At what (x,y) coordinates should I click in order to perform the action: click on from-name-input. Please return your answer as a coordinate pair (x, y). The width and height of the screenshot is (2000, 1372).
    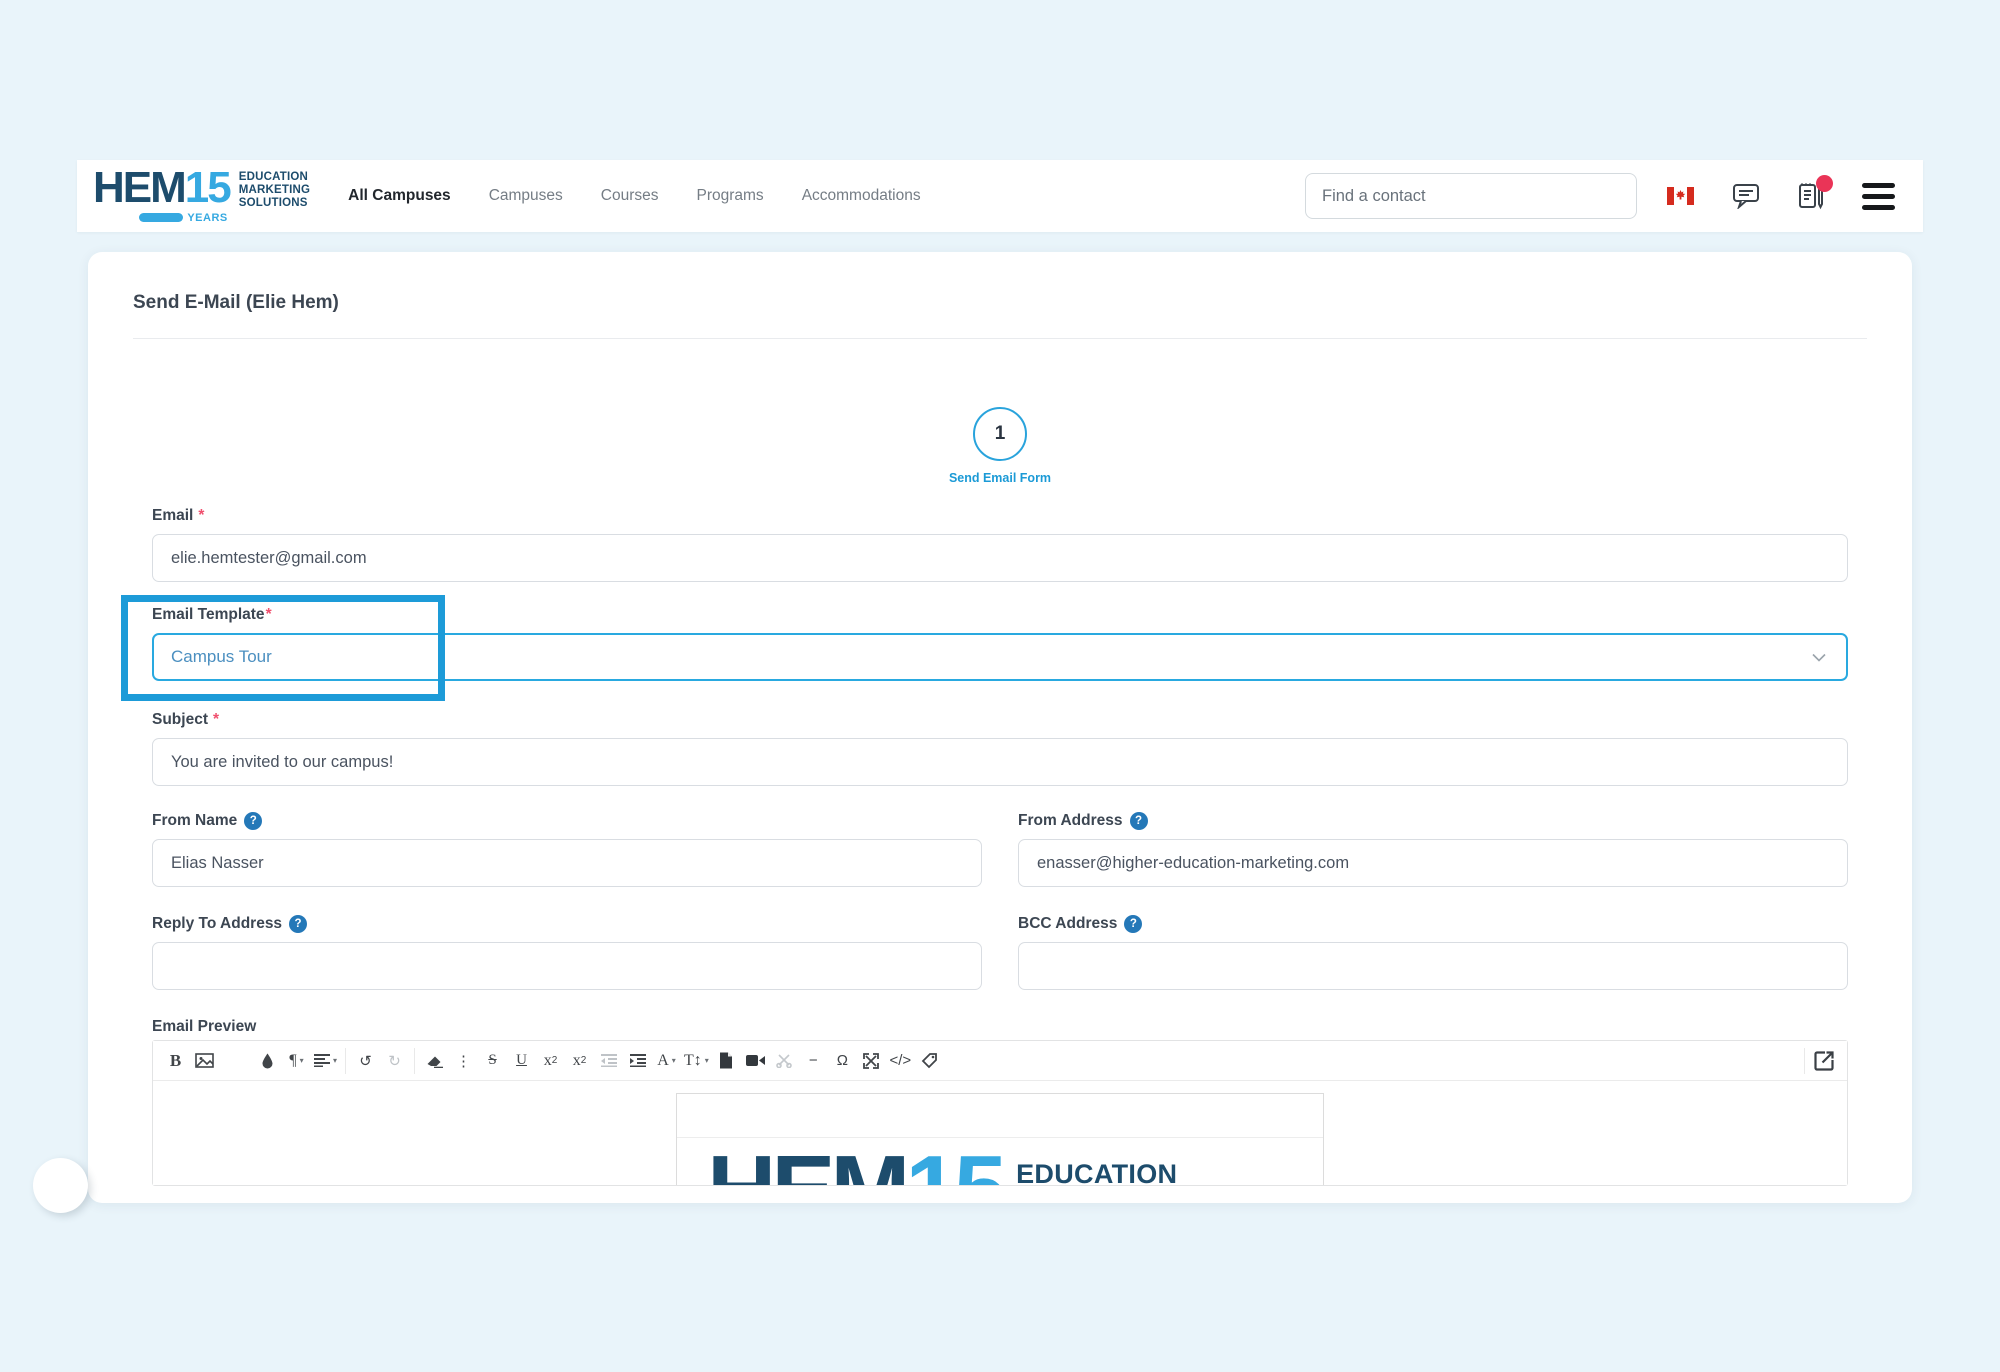
    Looking at the image, I should click on (567, 863).